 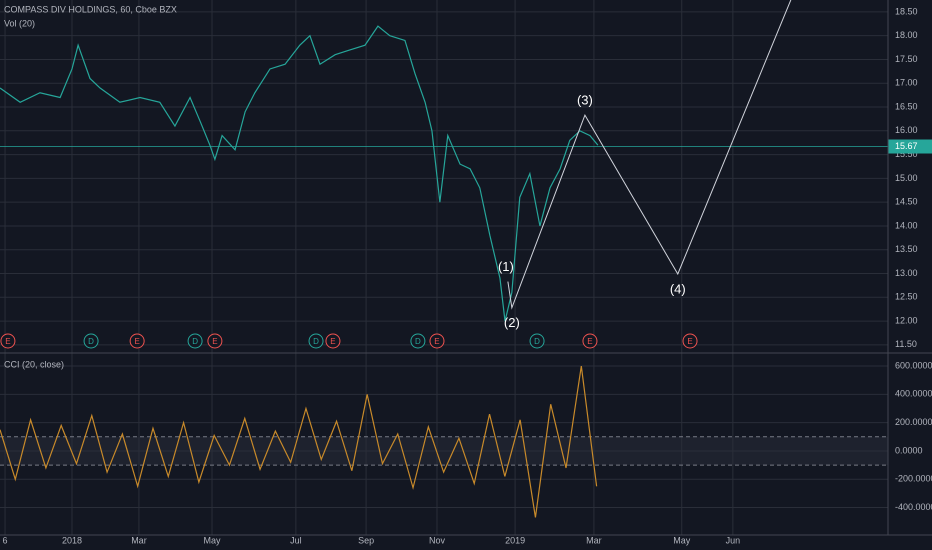 What do you see at coordinates (34, 364) in the screenshot?
I see `panel-title: CCI (20, close)` at bounding box center [34, 364].